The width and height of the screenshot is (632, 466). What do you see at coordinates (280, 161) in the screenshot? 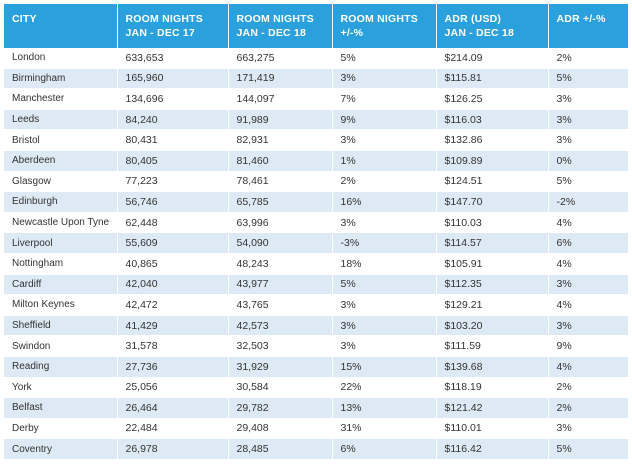
I see `room-nights-2018-cell: 81,460` at bounding box center [280, 161].